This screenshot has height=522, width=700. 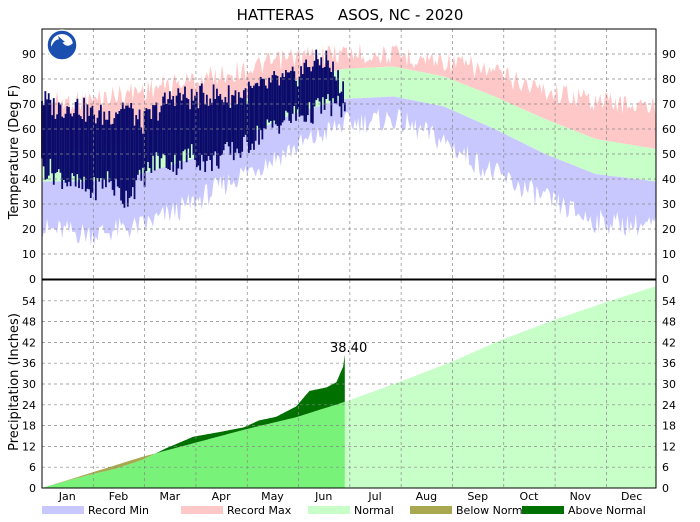 What do you see at coordinates (669, 229) in the screenshot?
I see `temperature-tick-label-right: 20` at bounding box center [669, 229].